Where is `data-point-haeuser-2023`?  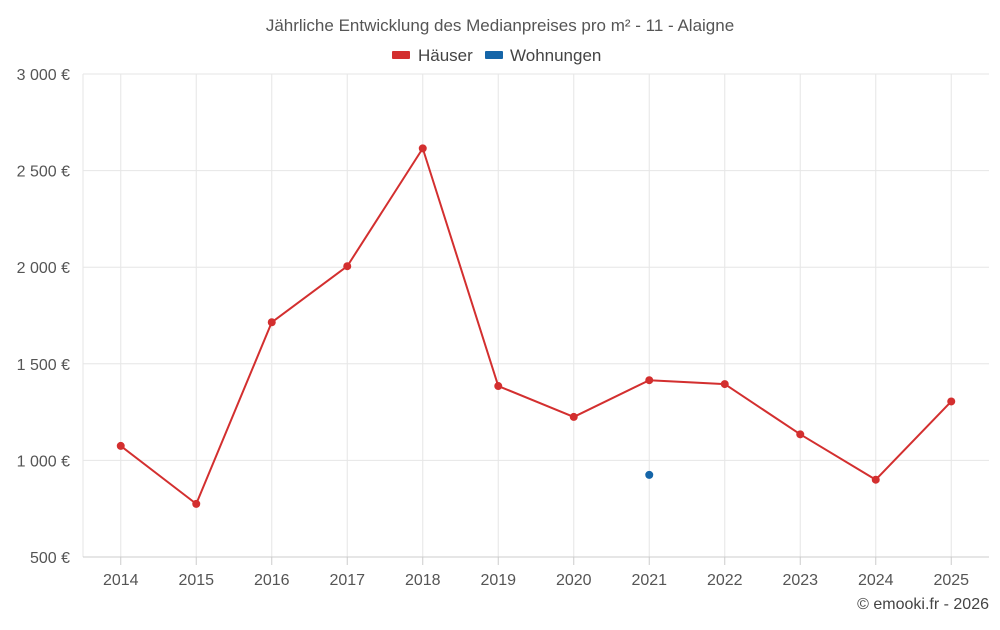
data-point-haeuser-2023 is located at coordinates (800, 434).